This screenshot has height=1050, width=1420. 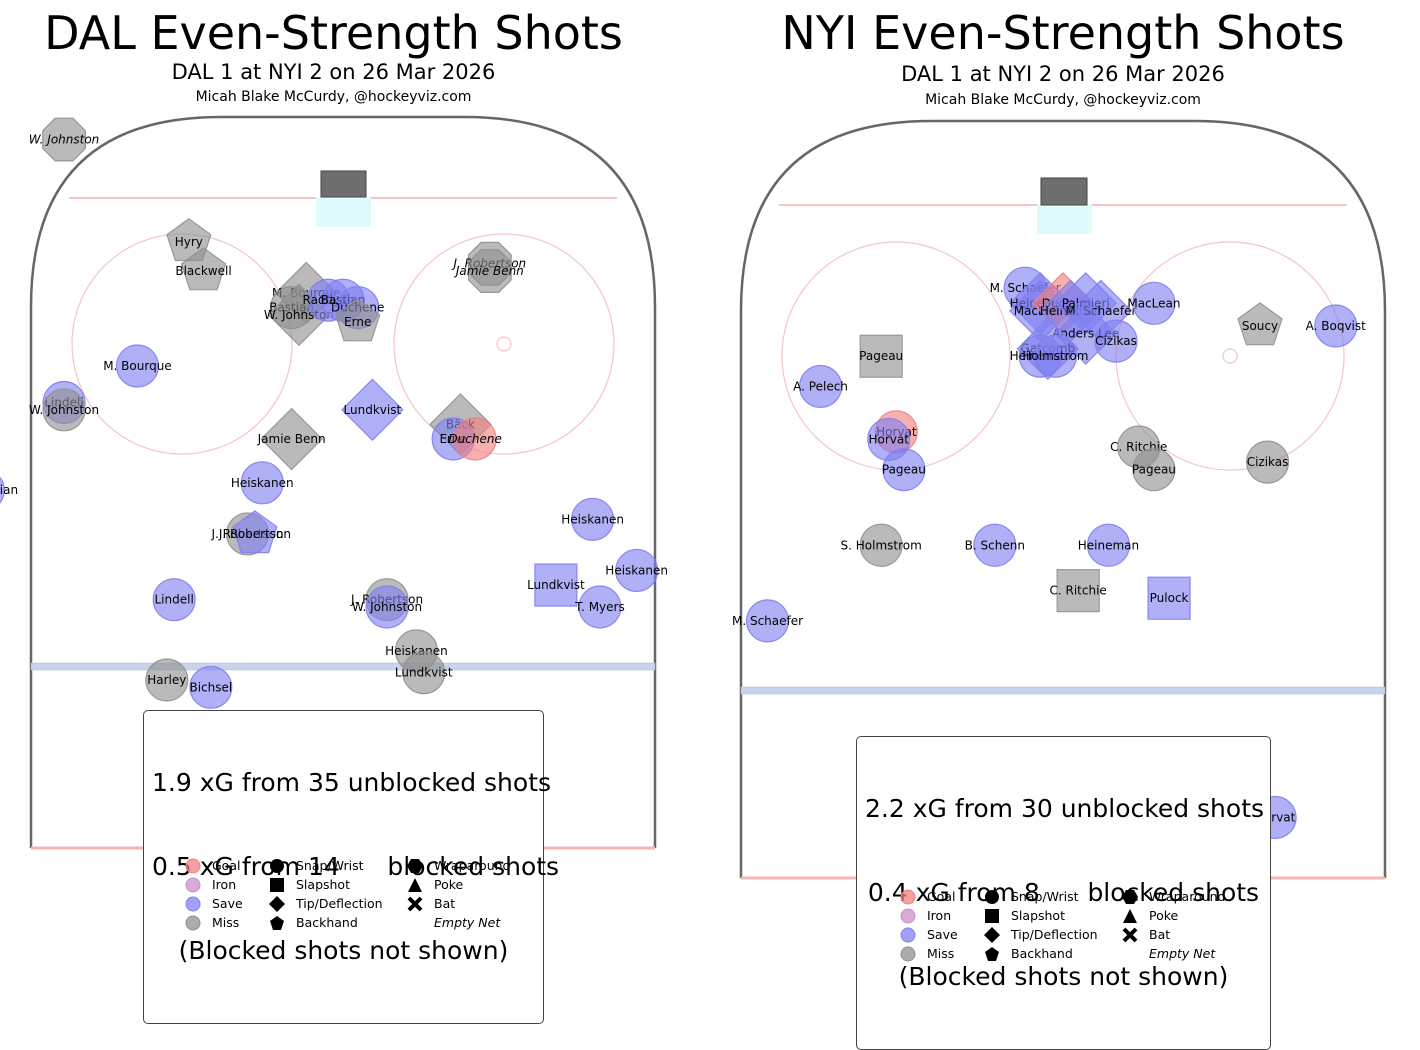 What do you see at coordinates (504, 344) in the screenshot?
I see `faceoff-circle` at bounding box center [504, 344].